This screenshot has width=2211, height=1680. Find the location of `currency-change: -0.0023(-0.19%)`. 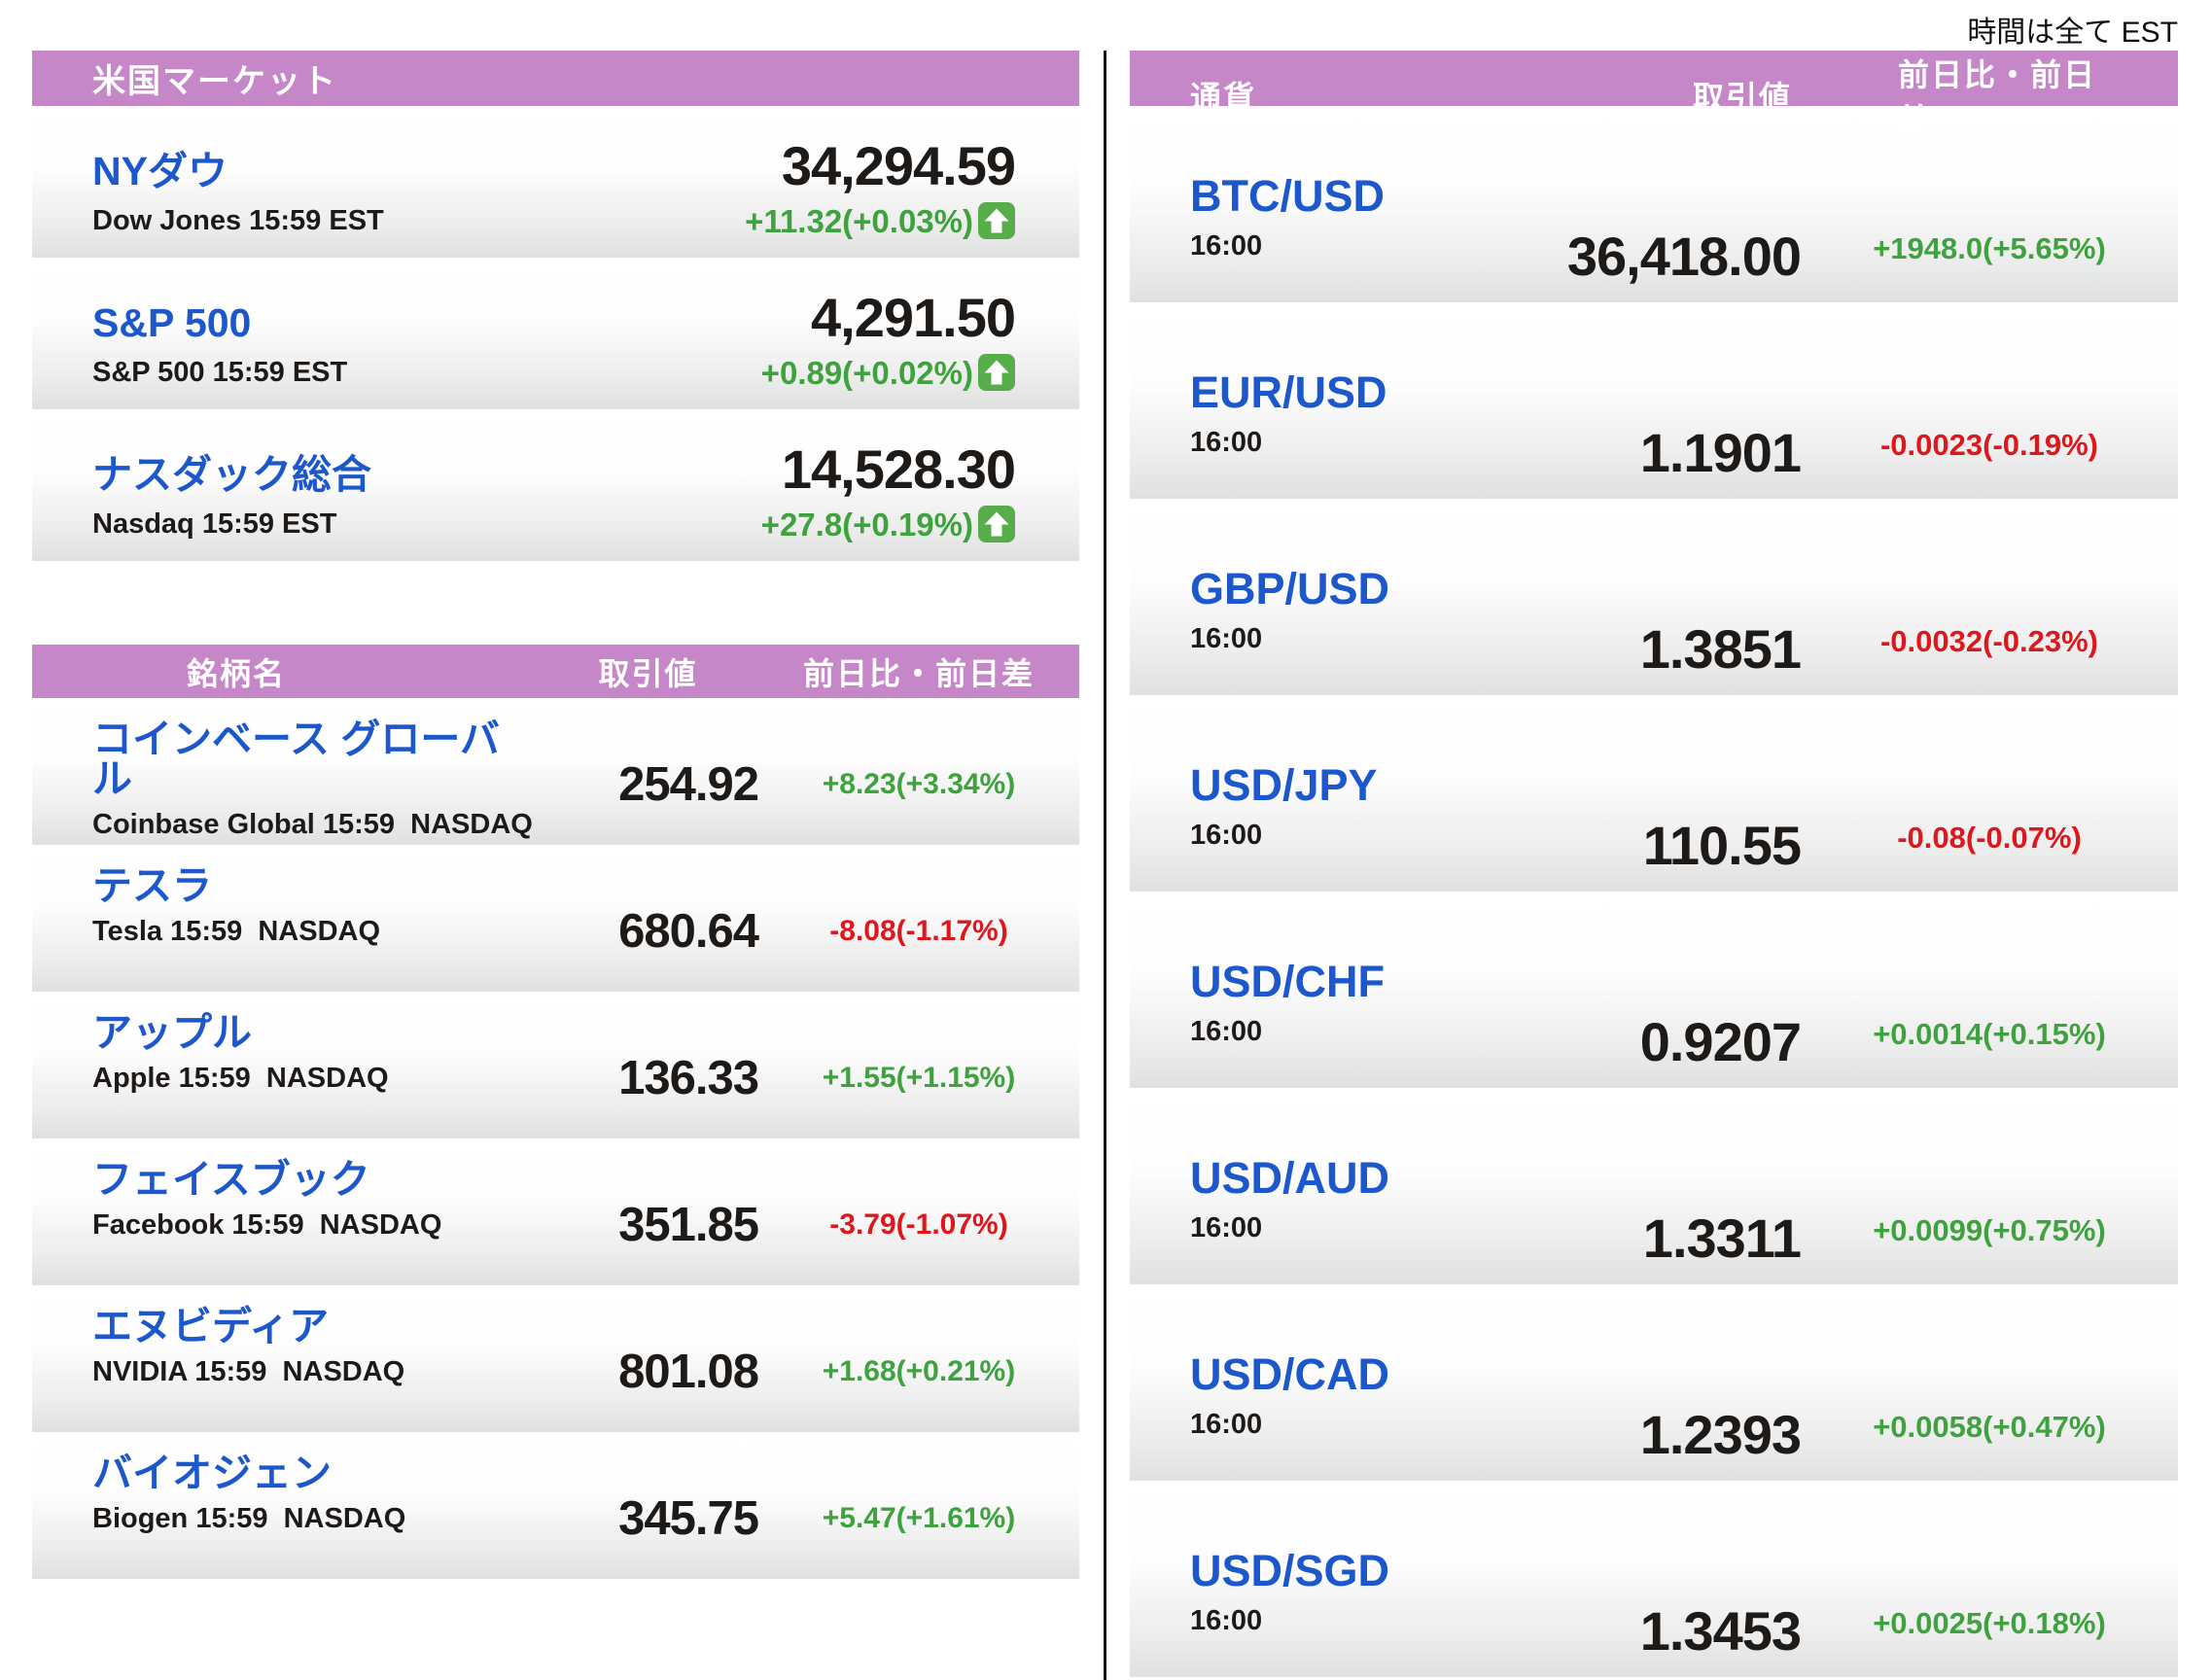

currency-change: -0.0023(-0.19%) is located at coordinates (1988, 445).